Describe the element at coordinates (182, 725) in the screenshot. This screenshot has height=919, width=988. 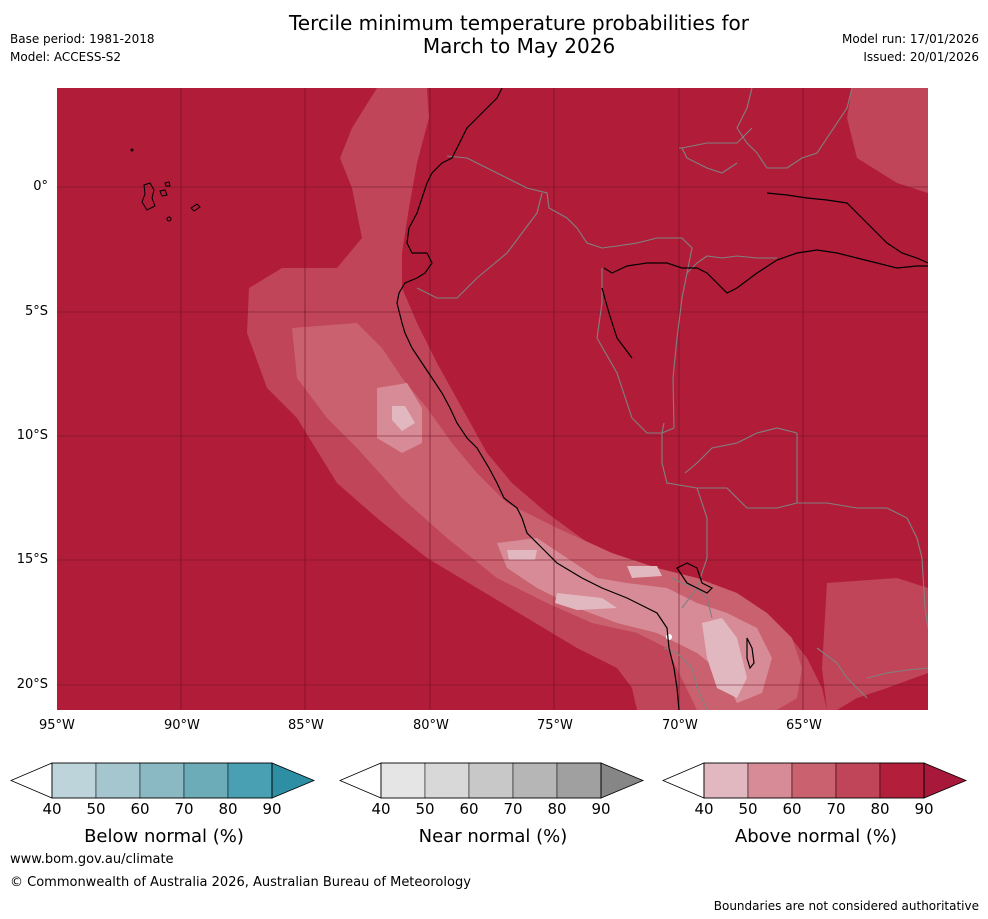
I see `x-tick-90w: 90°W` at that location.